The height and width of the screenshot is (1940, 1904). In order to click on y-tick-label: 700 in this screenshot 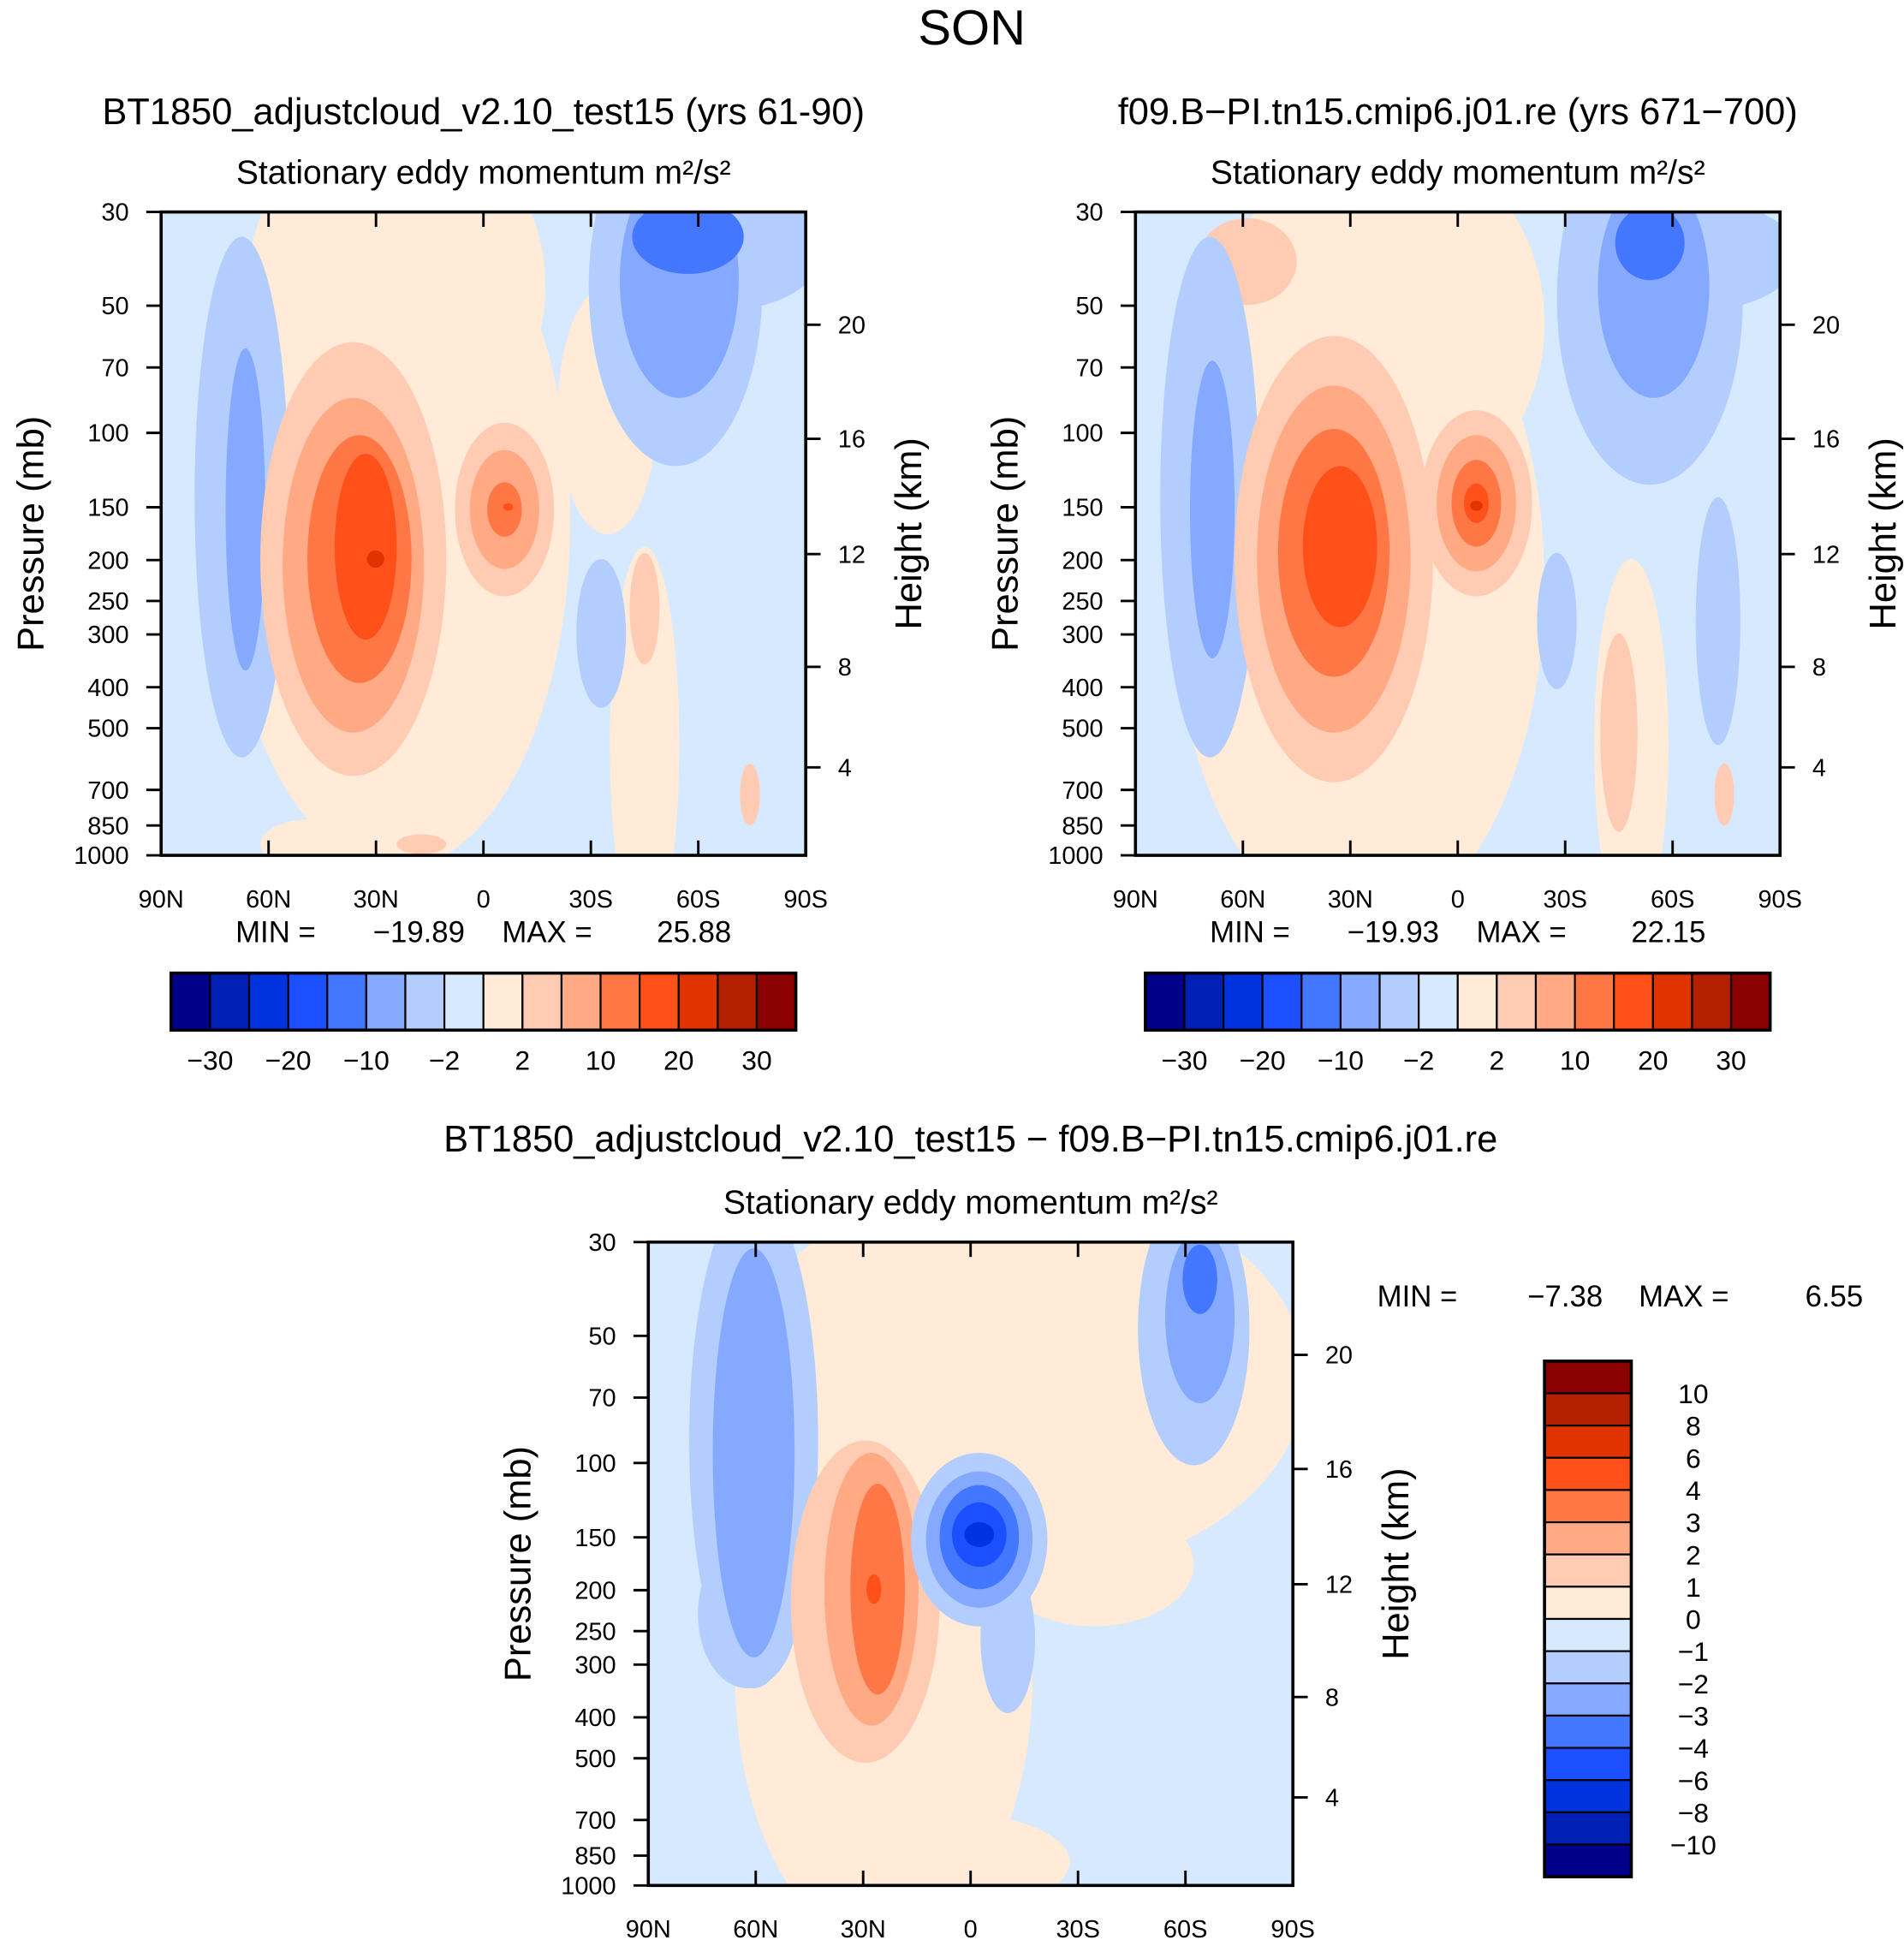, I will do `click(595, 1821)`.